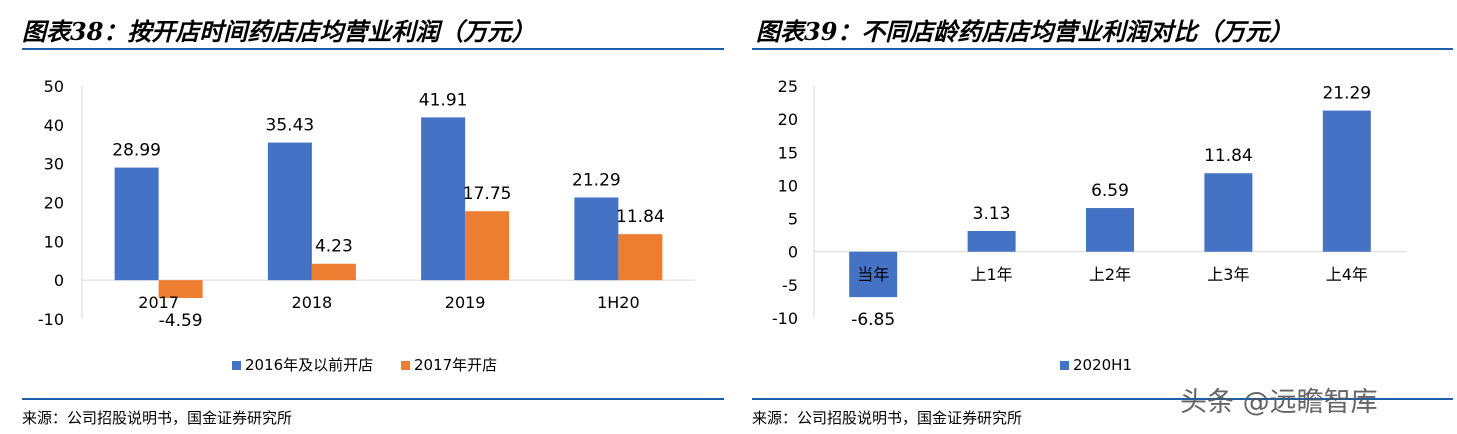 The height and width of the screenshot is (434, 1457). I want to click on y-tick-label: -5, so click(790, 285).